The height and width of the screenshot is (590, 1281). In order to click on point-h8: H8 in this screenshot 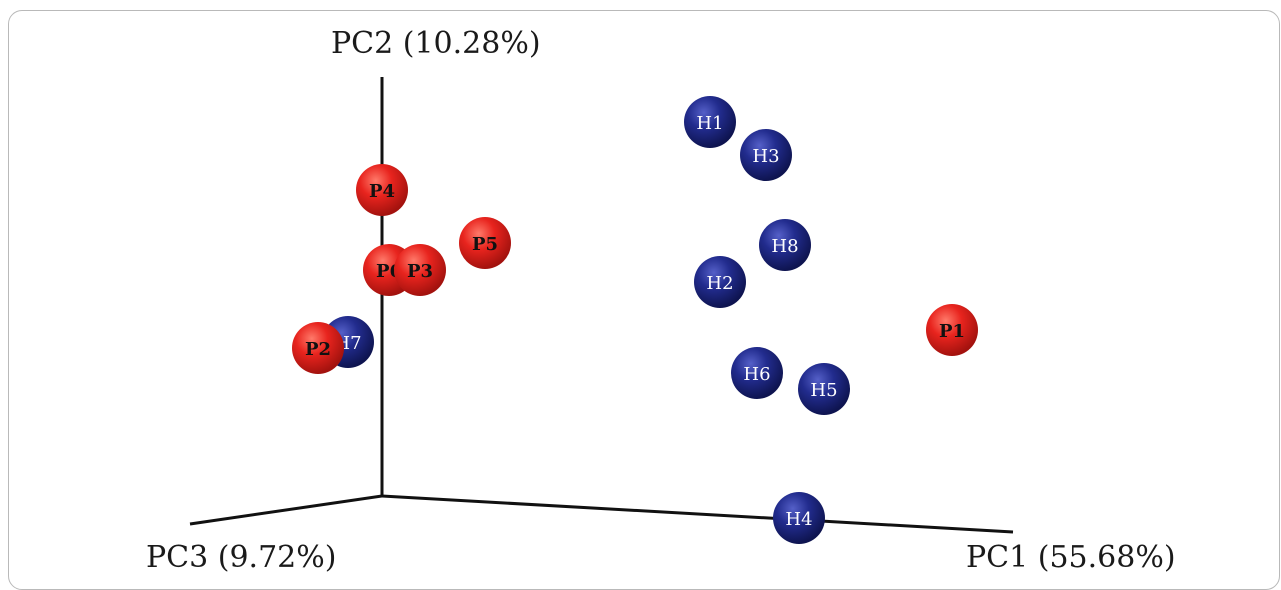, I will do `click(785, 245)`.